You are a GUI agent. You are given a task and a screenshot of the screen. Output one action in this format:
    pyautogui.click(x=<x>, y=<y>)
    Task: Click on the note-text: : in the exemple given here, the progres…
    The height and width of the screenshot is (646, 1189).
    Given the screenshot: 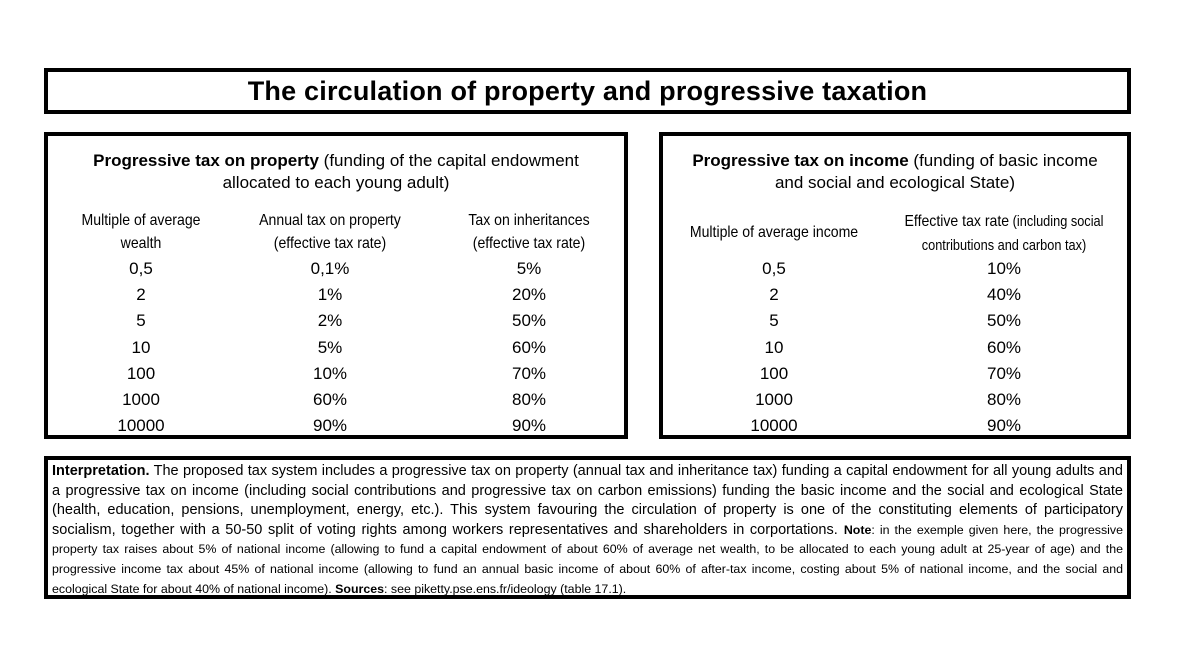 What is the action you would take?
    pyautogui.click(x=587, y=559)
    